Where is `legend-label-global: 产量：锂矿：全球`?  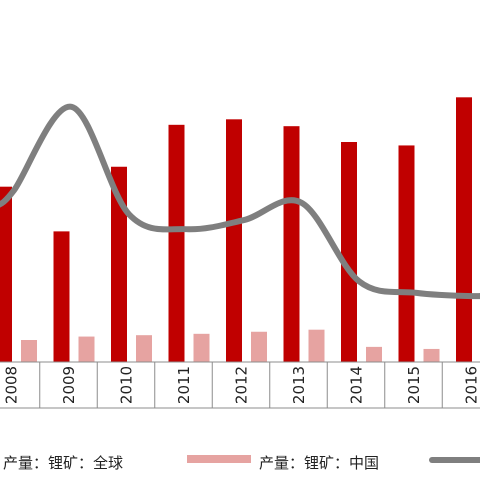
legend-label-global: 产量：锂矿：全球 is located at coordinates (63, 463).